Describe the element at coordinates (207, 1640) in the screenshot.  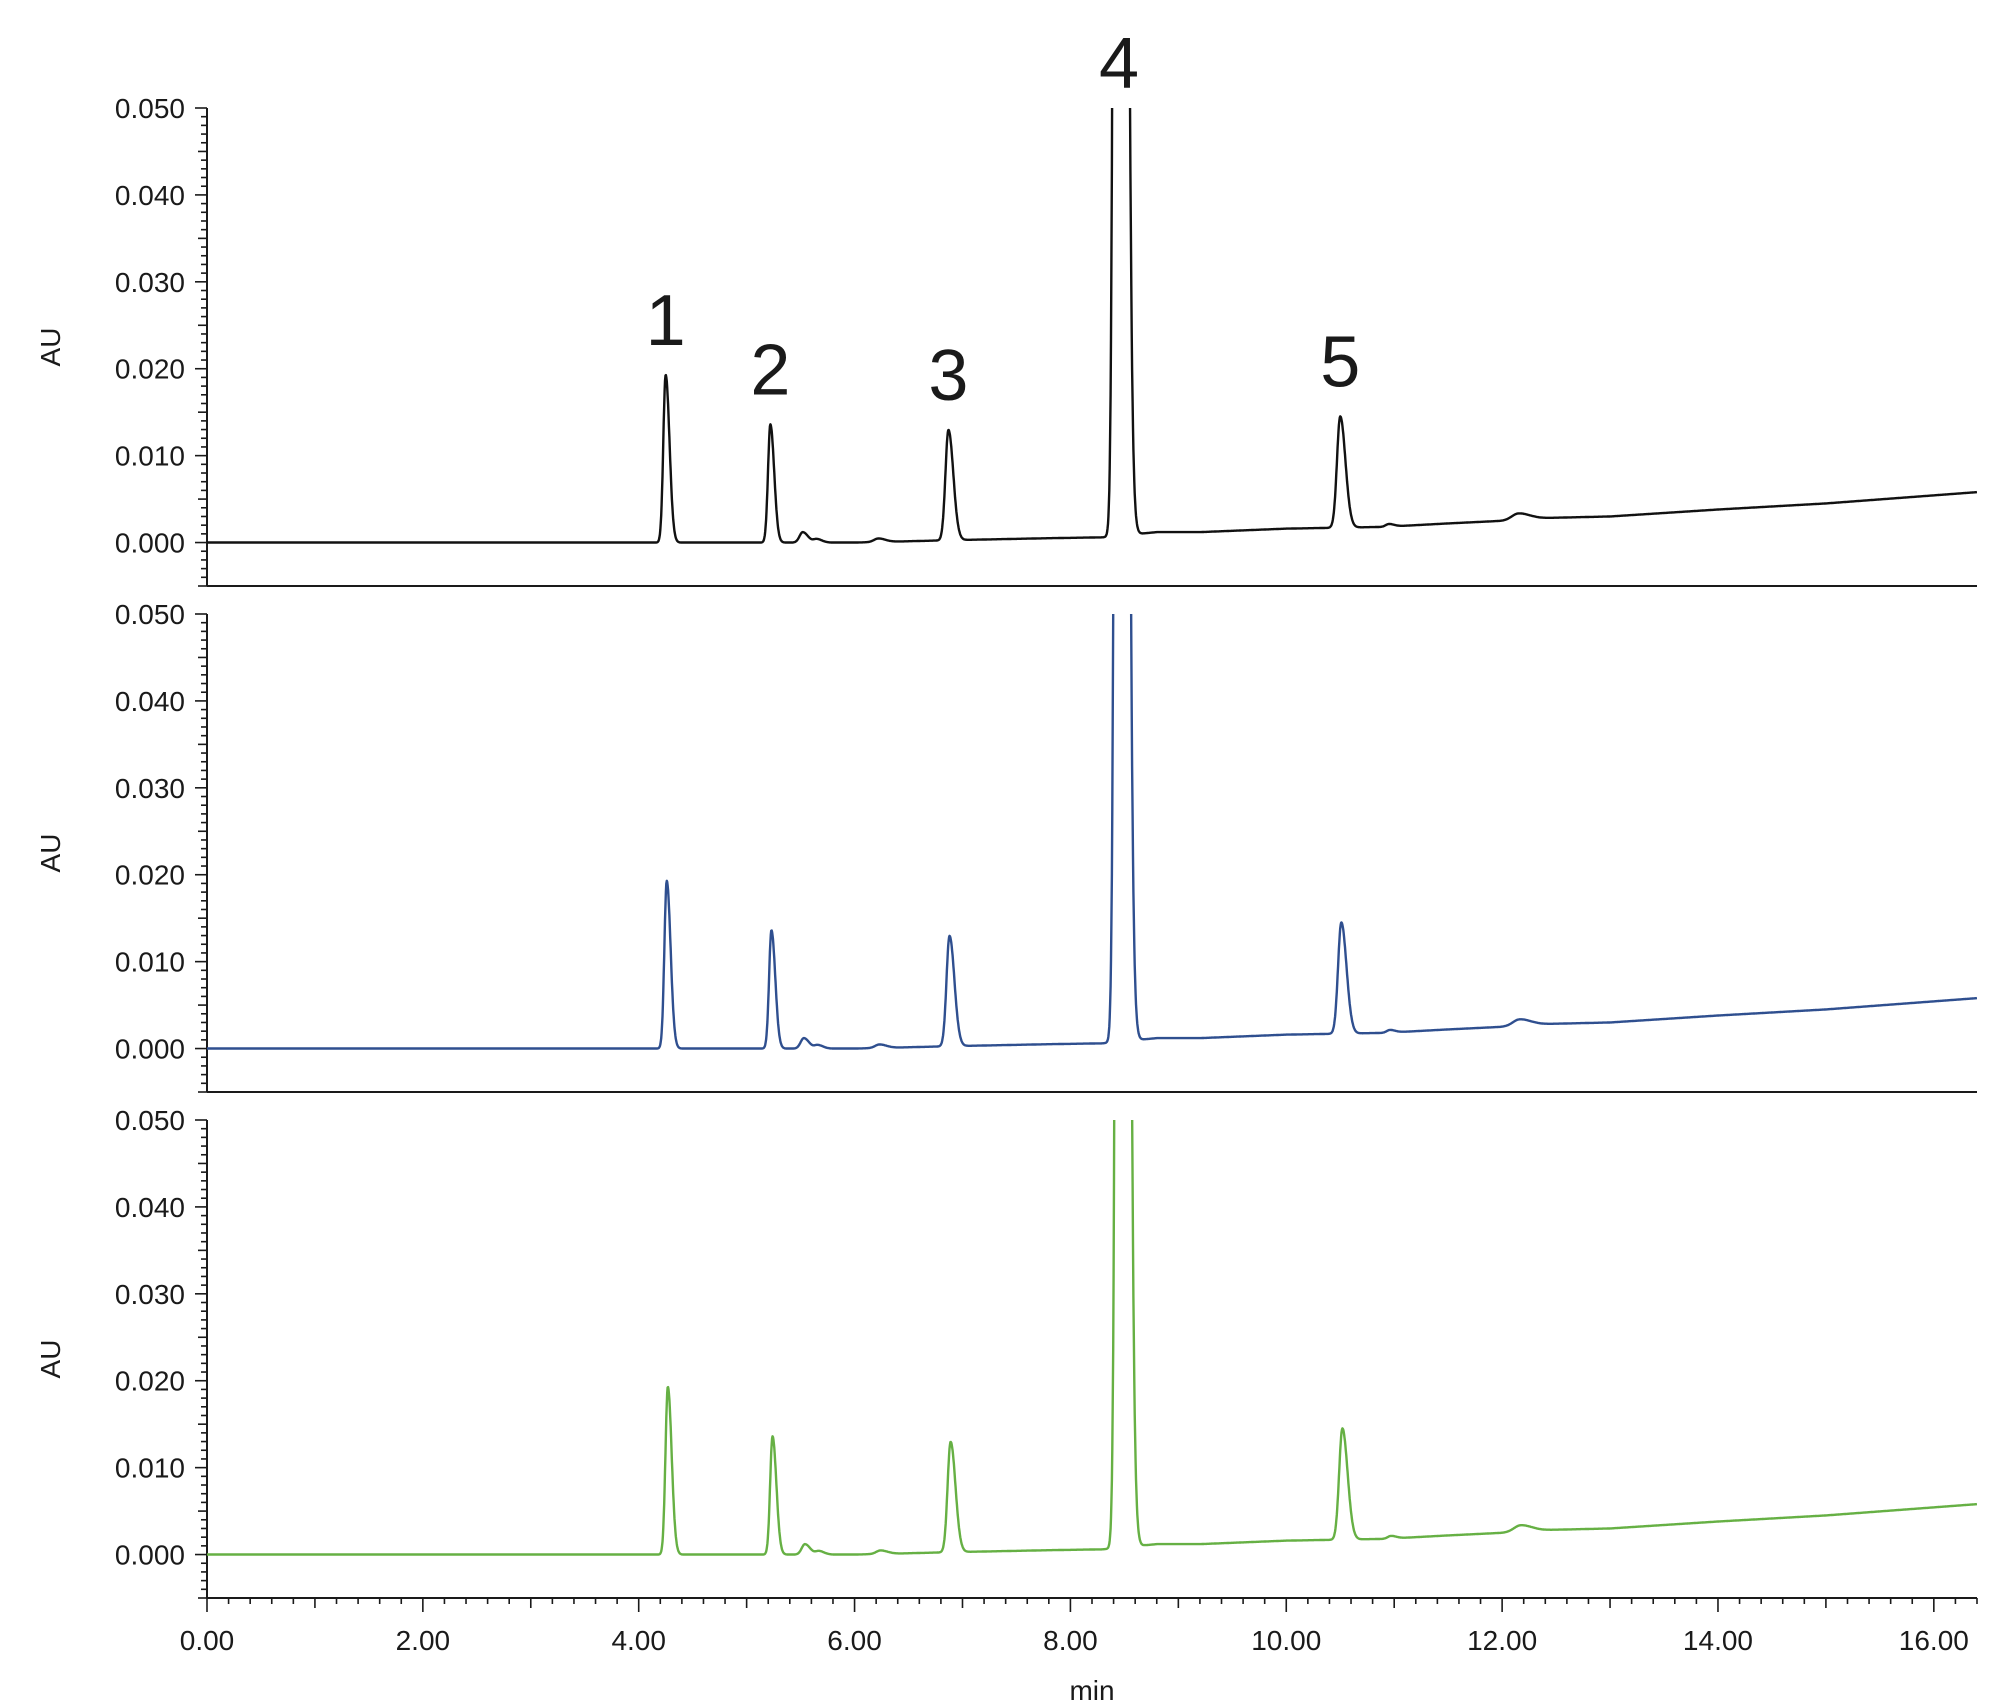
I see `x-tick-label: 0.00` at that location.